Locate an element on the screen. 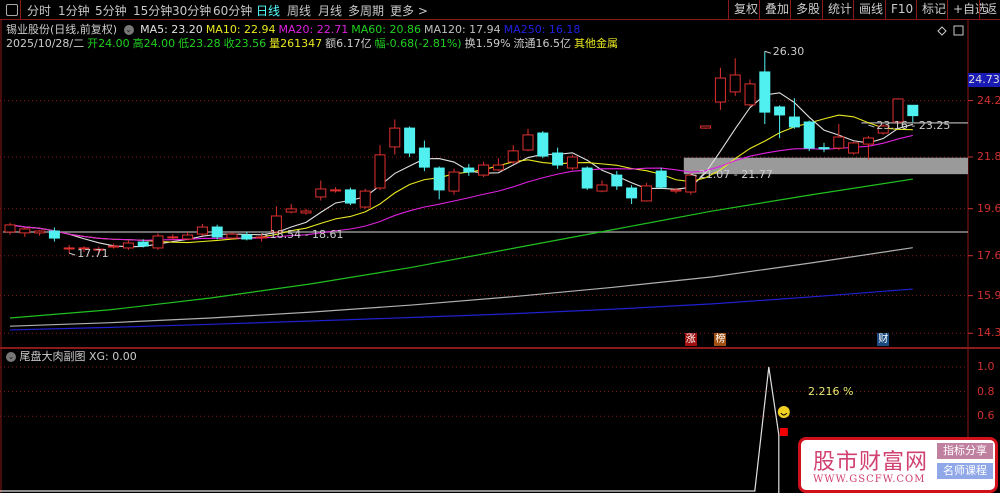 This screenshot has width=1000, height=493. ma250-line is located at coordinates (461, 309).